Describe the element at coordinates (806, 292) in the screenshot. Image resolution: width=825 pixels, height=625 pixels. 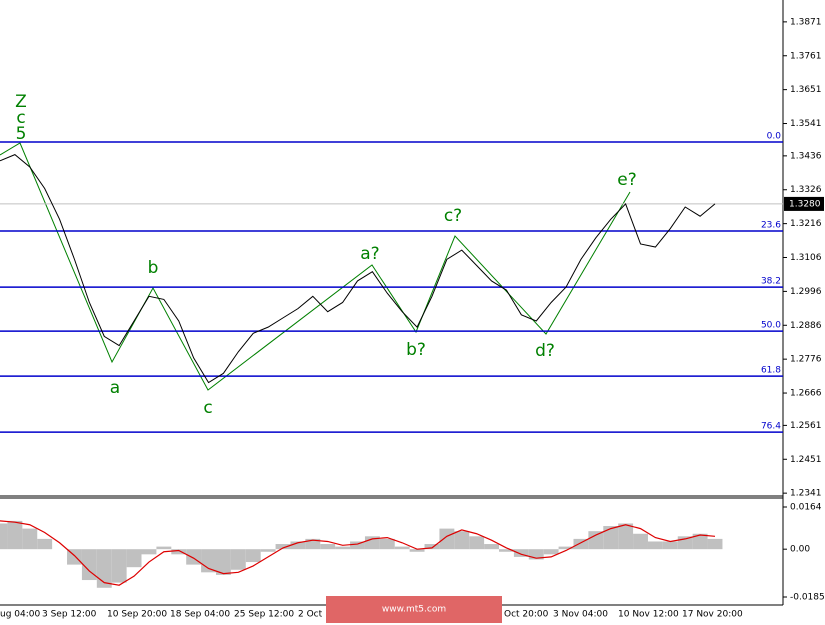
I see `y-tick-label: 1.2996` at that location.